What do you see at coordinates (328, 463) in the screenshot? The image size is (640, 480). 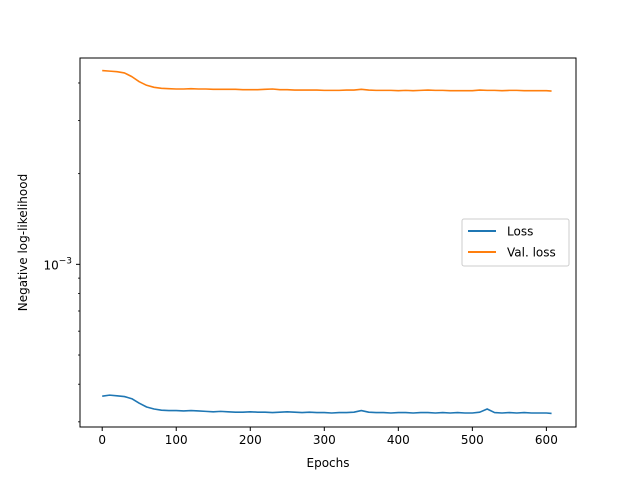 I see `x-axis-label: Epochs` at bounding box center [328, 463].